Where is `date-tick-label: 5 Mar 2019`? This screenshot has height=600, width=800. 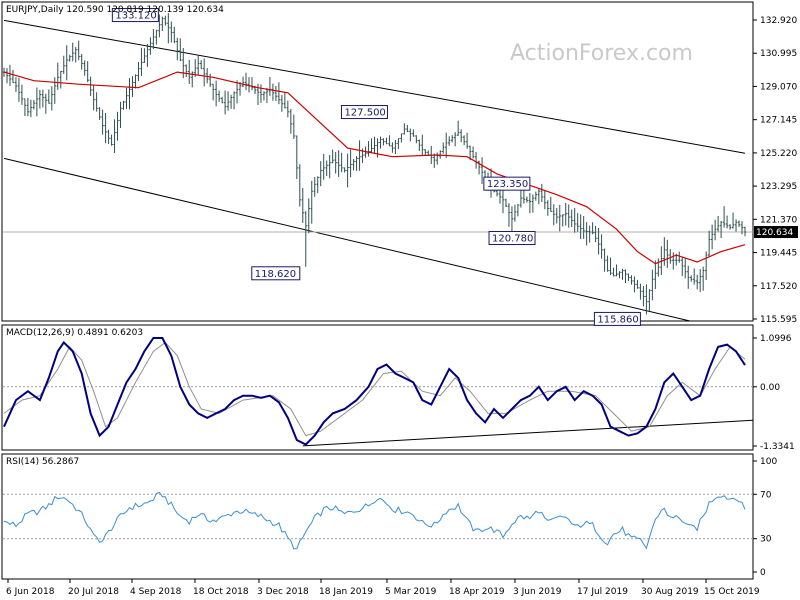 date-tick-label: 5 Mar 2019 is located at coordinates (411, 592).